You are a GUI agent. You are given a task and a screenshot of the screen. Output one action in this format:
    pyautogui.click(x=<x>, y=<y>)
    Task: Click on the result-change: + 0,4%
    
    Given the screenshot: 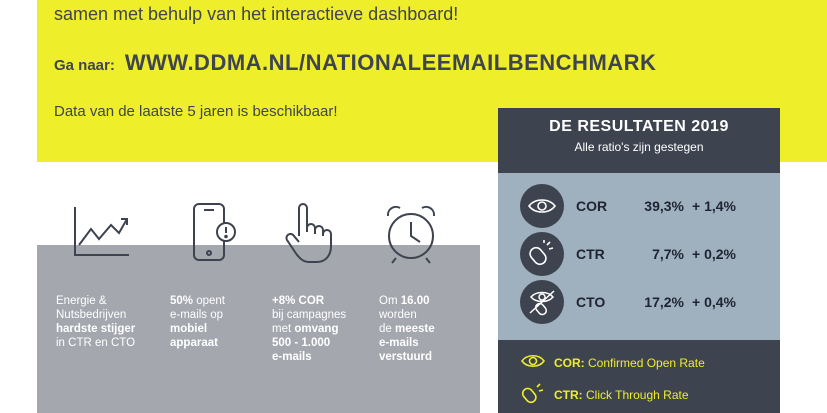 What is the action you would take?
    pyautogui.click(x=714, y=302)
    